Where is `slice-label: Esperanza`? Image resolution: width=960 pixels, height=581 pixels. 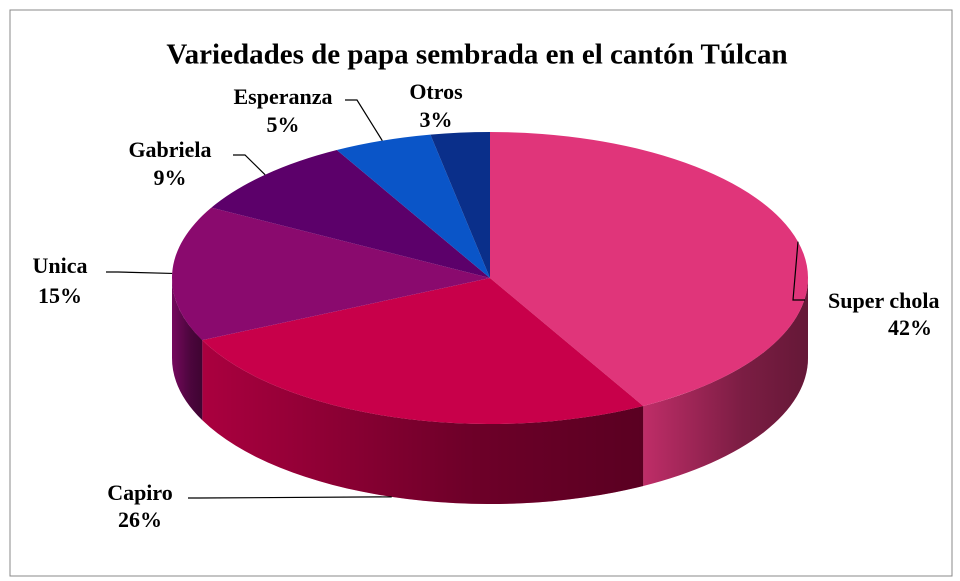
slice-label: Esperanza is located at coordinates (283, 96).